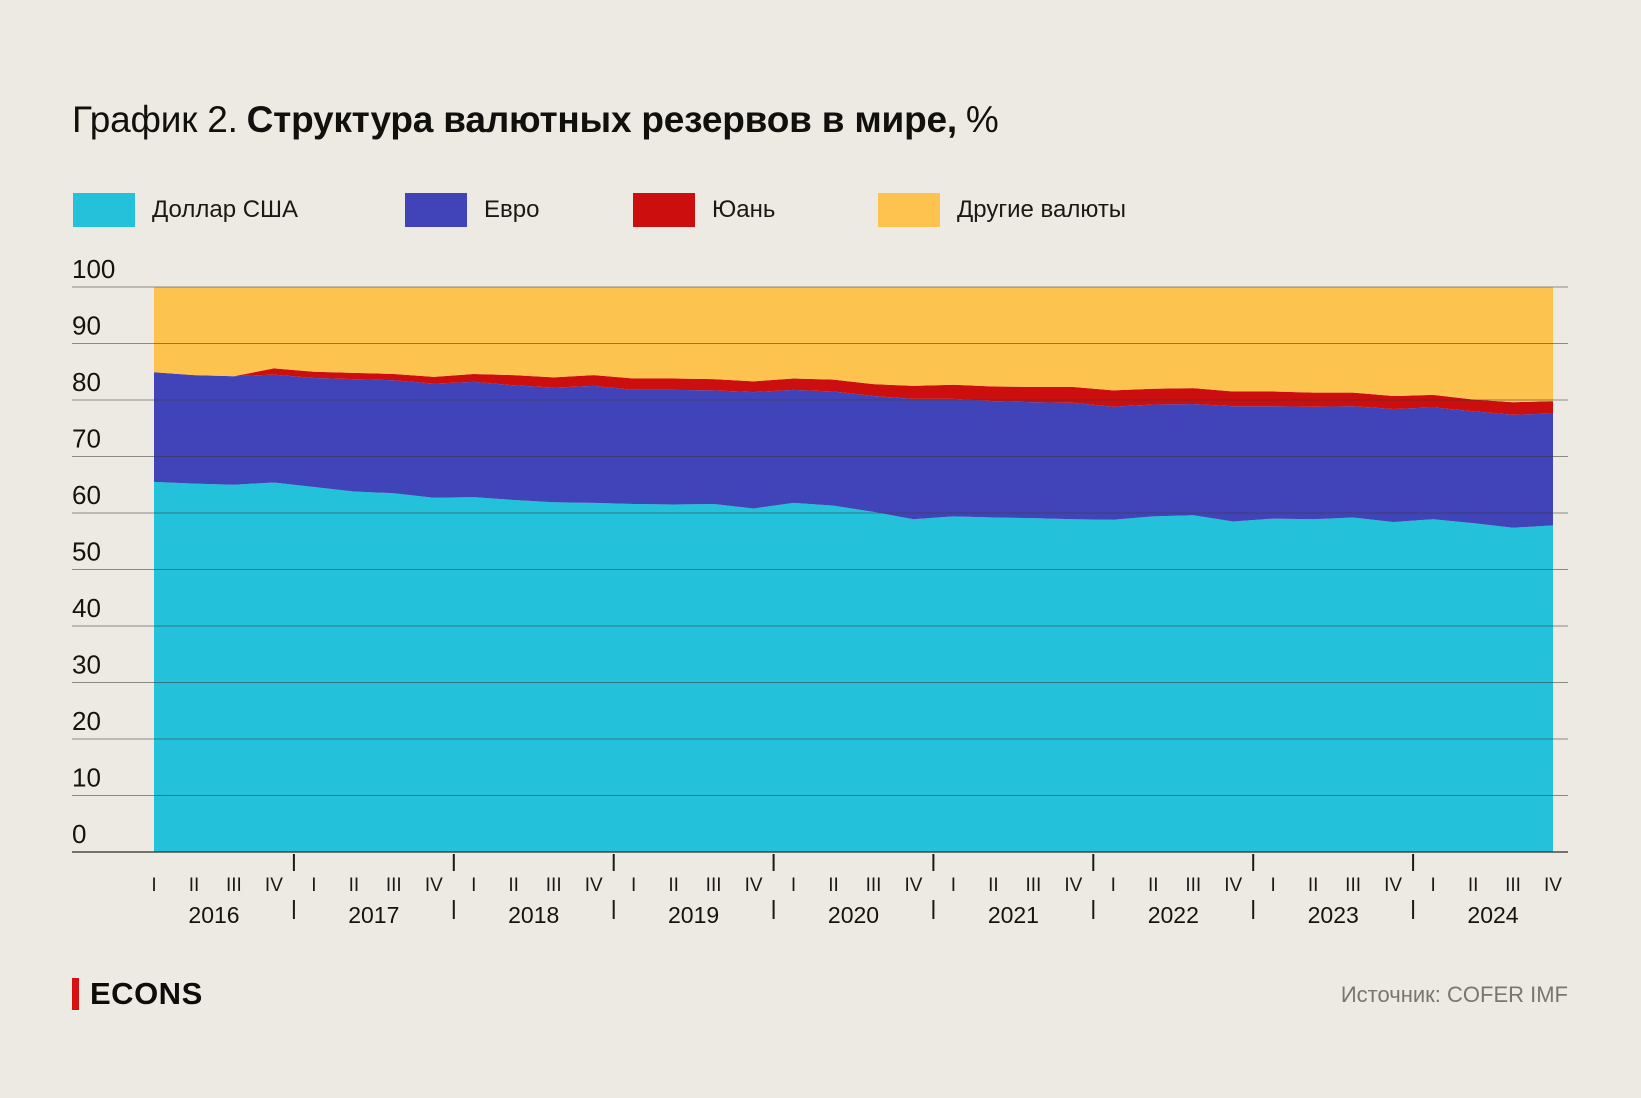  Describe the element at coordinates (86, 721) in the screenshot. I see `y-tick-label: 20` at that location.